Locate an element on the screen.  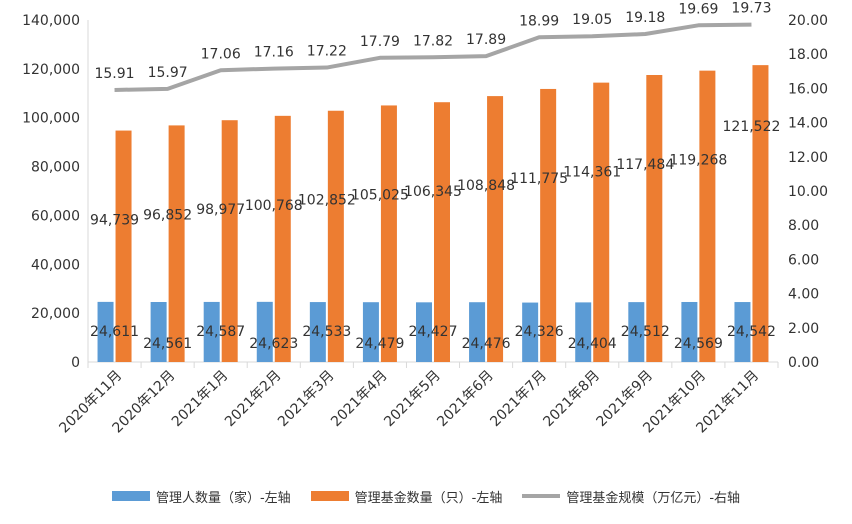
data-label-managers: 24,533 is located at coordinates (326, 332).